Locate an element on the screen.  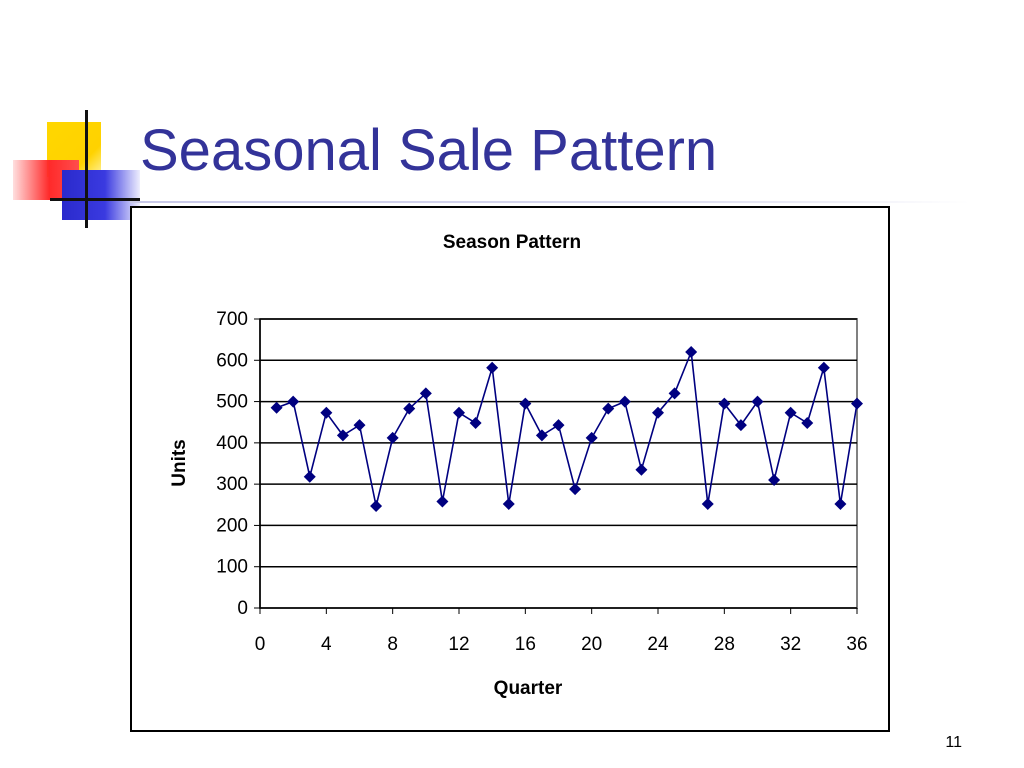
data-point-q33 is located at coordinates (807, 423).